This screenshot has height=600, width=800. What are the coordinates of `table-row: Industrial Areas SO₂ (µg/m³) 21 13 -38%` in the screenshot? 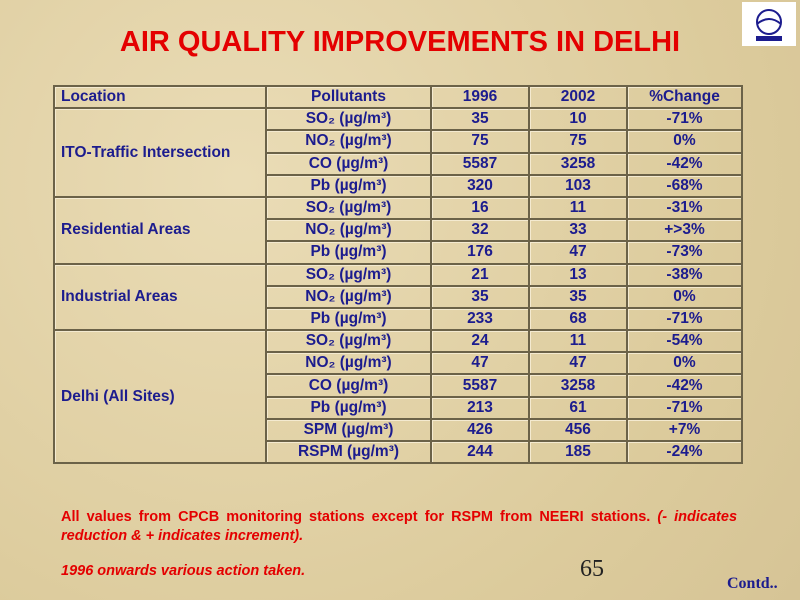 It's located at (398, 297).